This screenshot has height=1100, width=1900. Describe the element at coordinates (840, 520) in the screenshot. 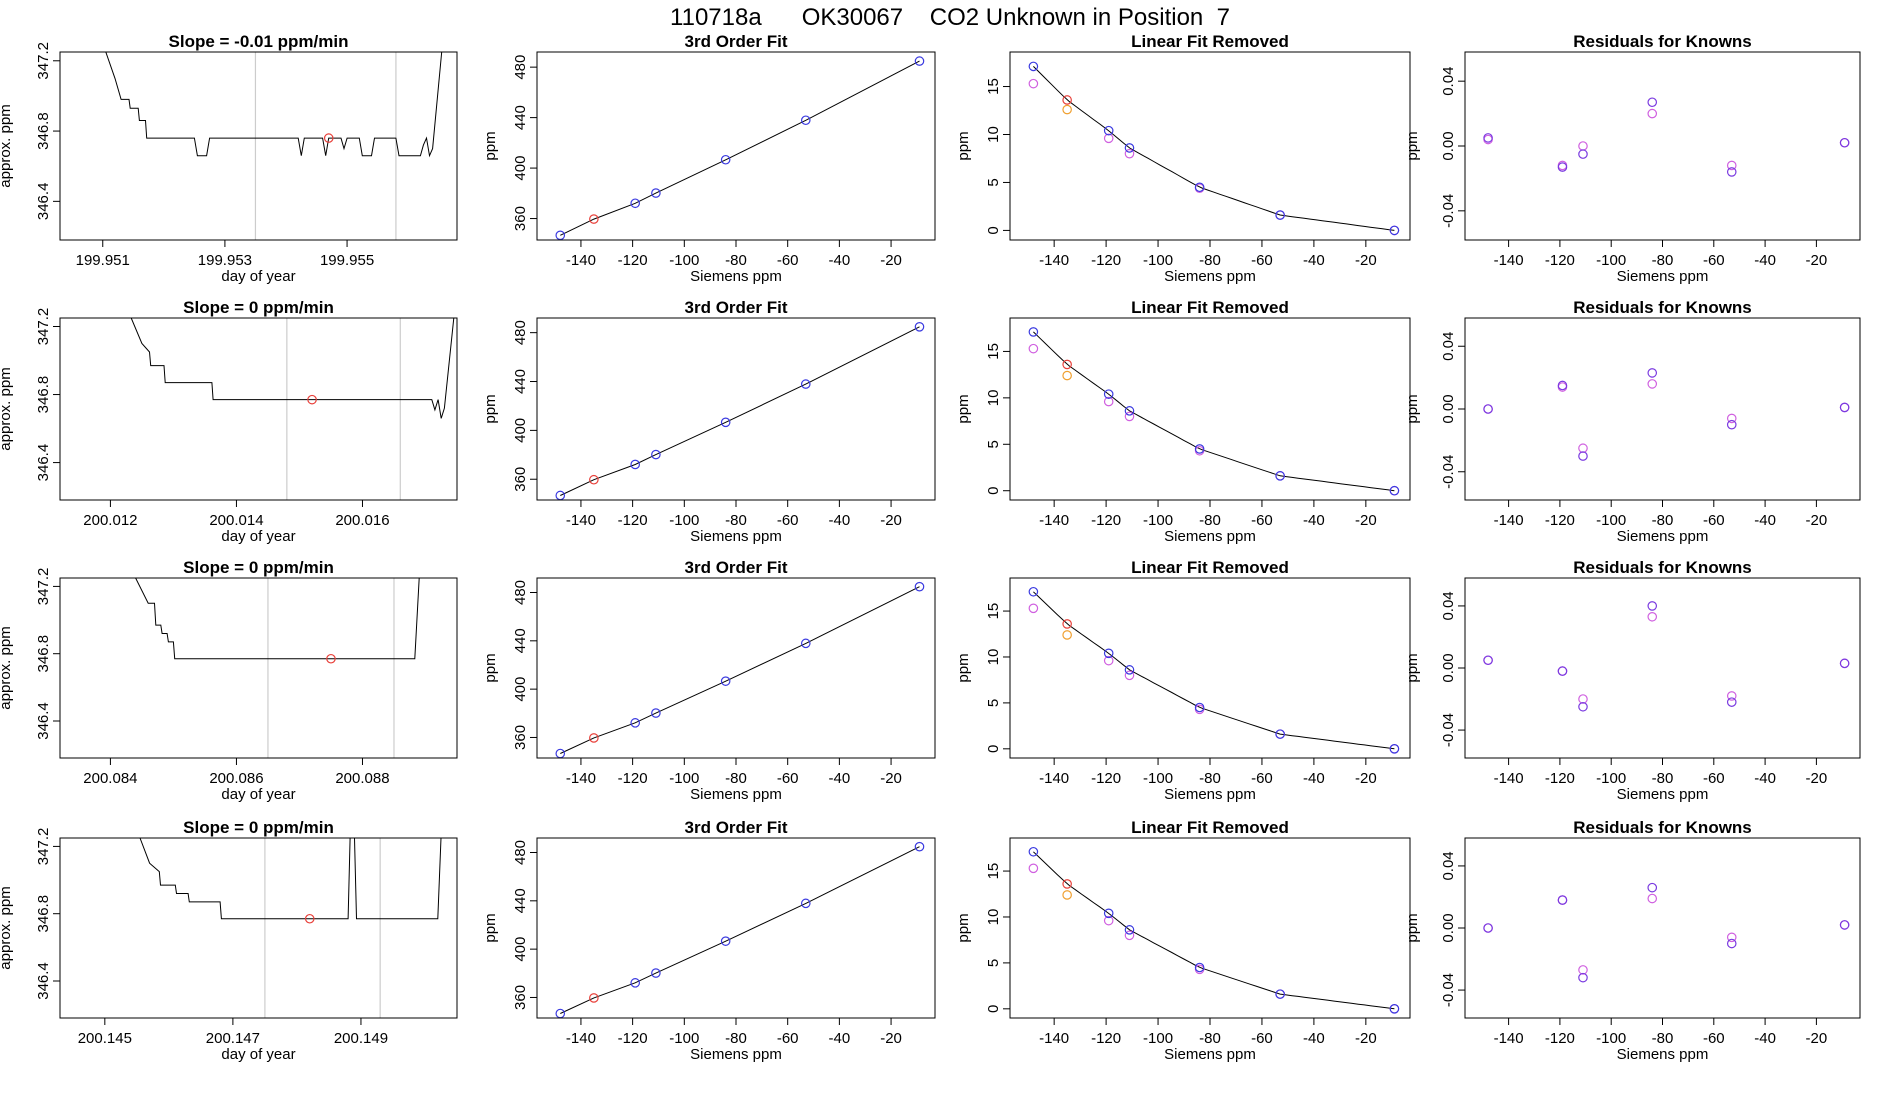

I see `fit-xtick-label: -40` at that location.